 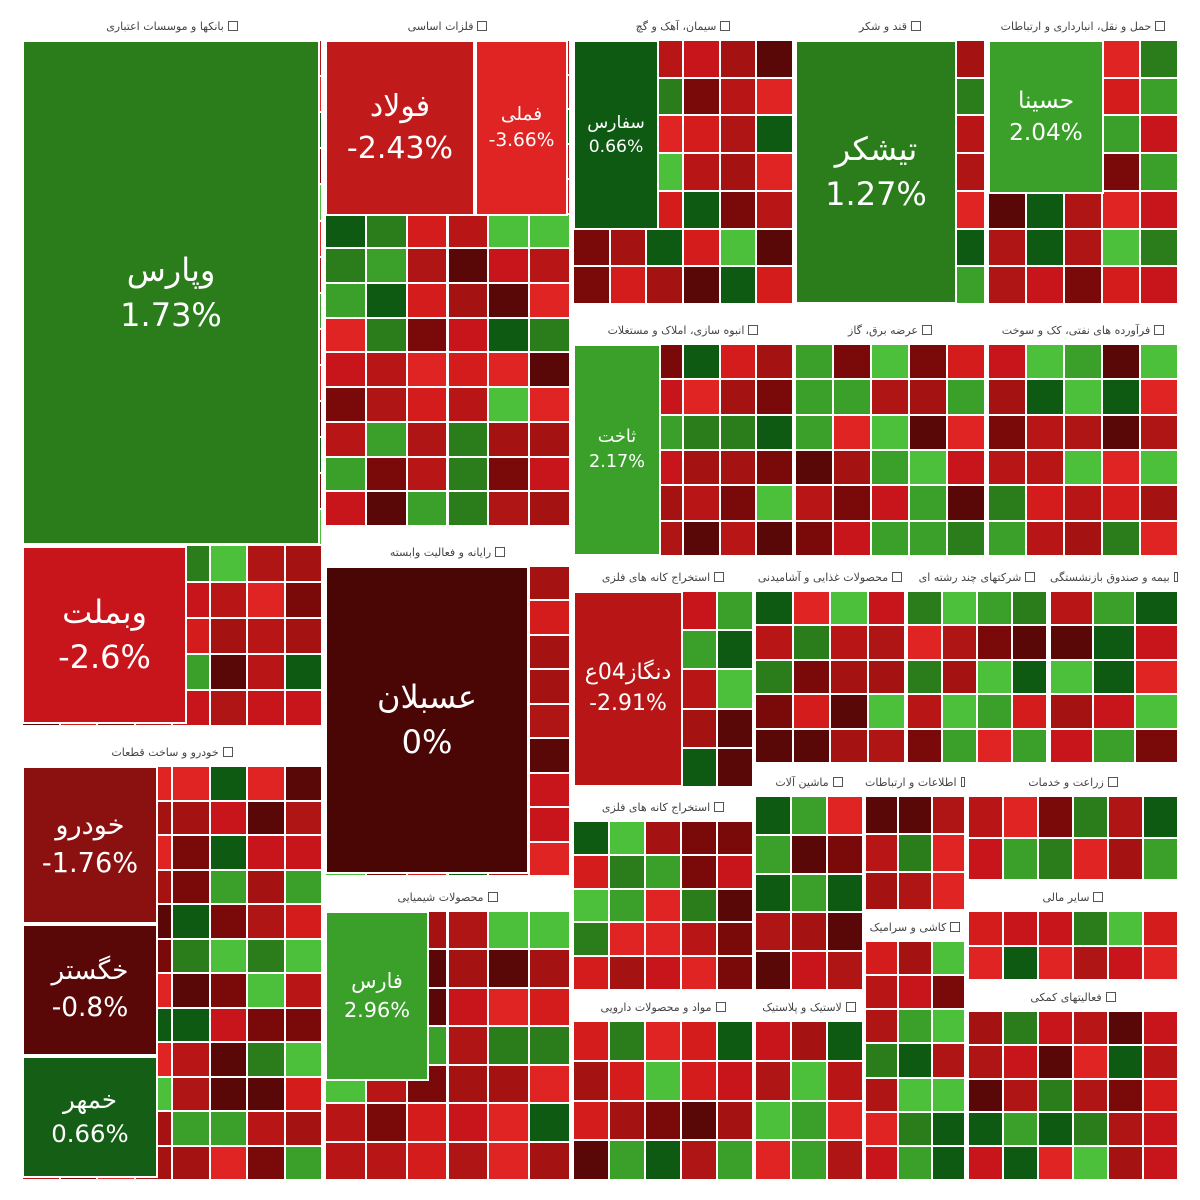 What do you see at coordinates (628, 689) in the screenshot?
I see `stock-tile: دنگاز04ع -2.91%` at bounding box center [628, 689].